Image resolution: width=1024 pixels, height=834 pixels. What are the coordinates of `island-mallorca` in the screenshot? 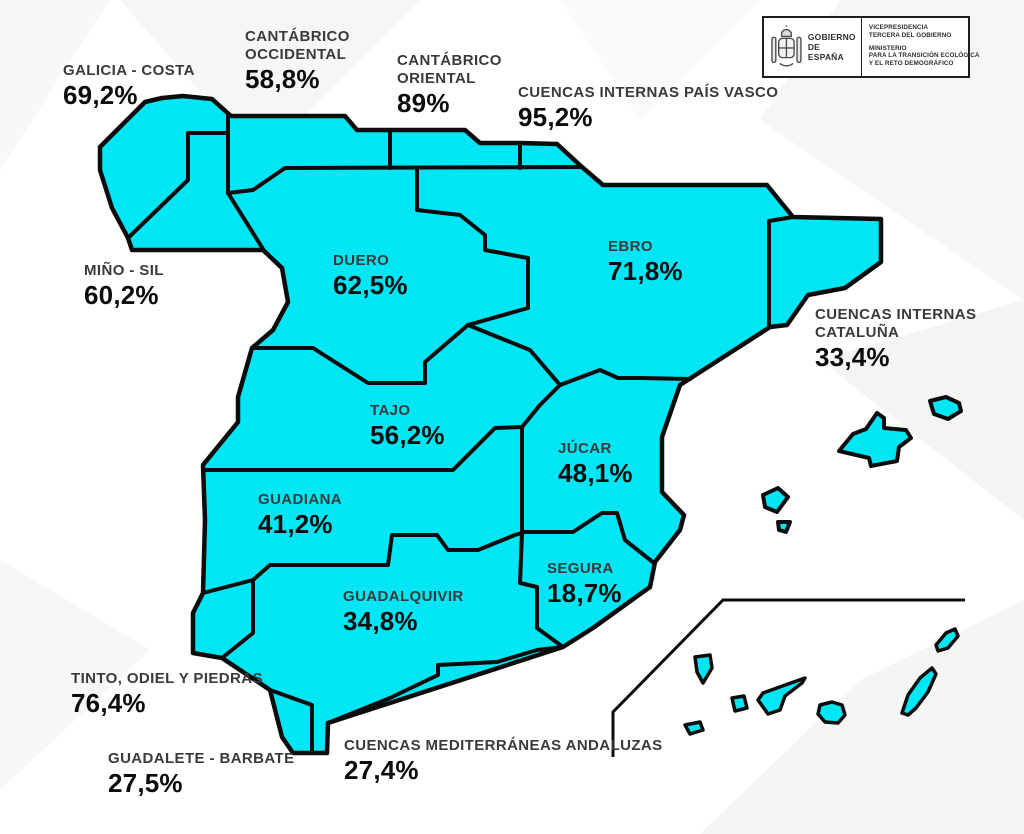 It's located at (875, 439).